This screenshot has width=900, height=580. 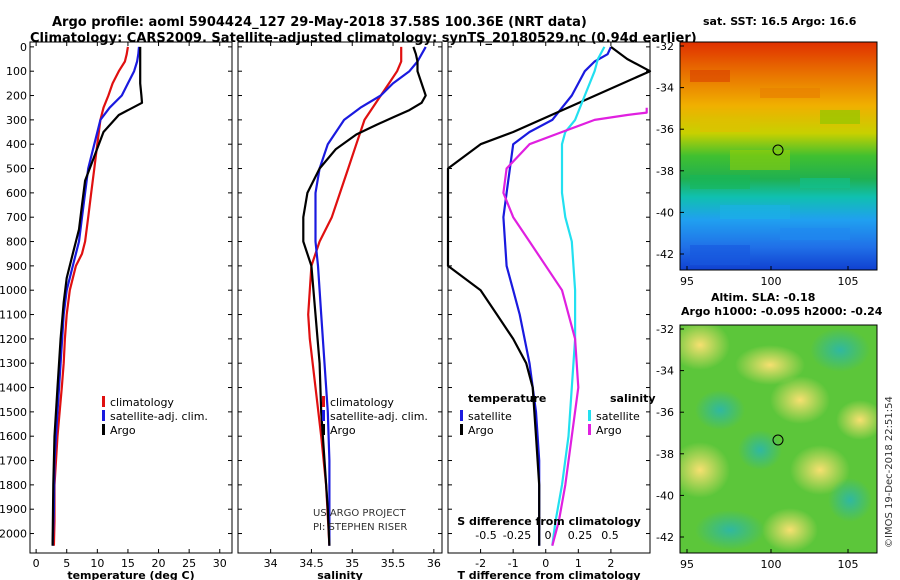 I want to click on depth-tick-label: 600, so click(x=16, y=193).